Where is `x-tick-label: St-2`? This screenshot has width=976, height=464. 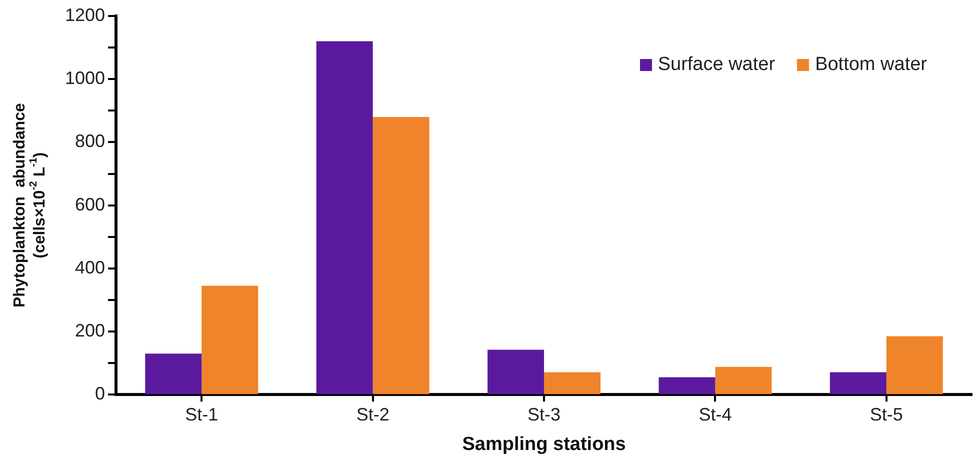 x-tick-label: St-2 is located at coordinates (373, 414).